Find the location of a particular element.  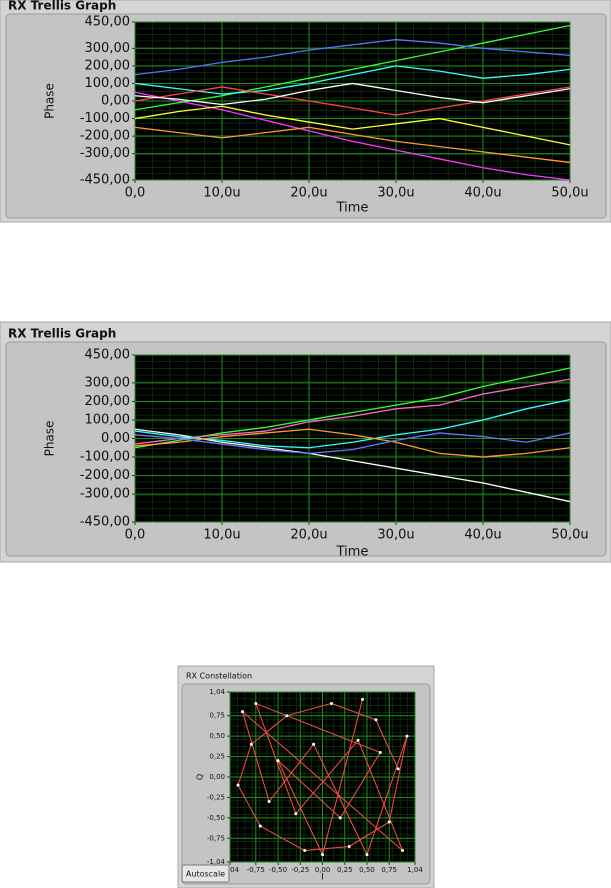

x-tick-label: 1,04 is located at coordinates (415, 870).